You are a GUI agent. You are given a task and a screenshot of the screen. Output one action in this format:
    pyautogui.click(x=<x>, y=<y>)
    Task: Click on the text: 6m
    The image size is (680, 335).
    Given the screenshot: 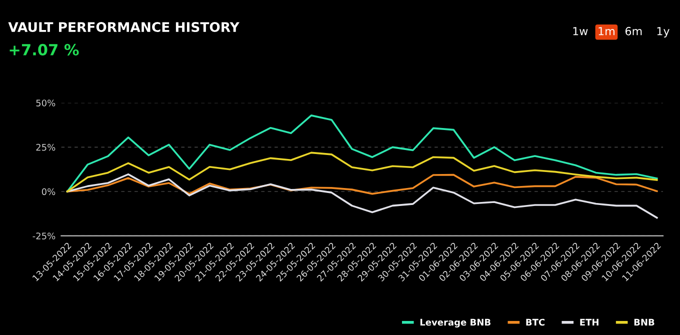 What is the action you would take?
    pyautogui.click(x=633, y=31)
    